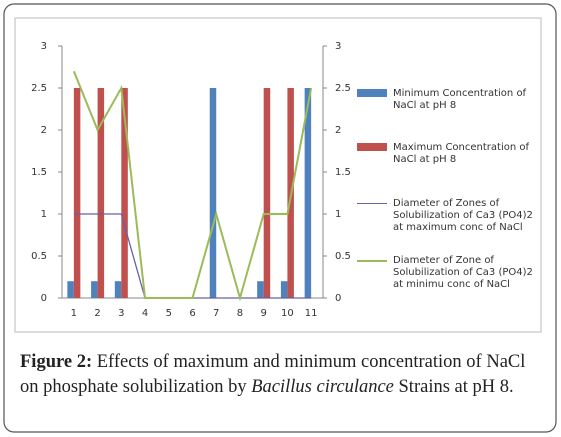 The image size is (561, 437). Describe the element at coordinates (338, 46) in the screenshot. I see `y2-tick-label: 3` at that location.